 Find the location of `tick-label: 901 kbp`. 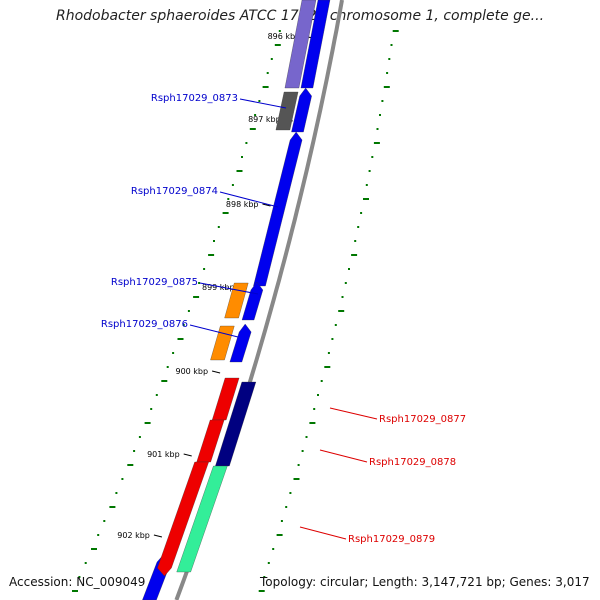

tick-label: 901 kbp is located at coordinates (163, 454).